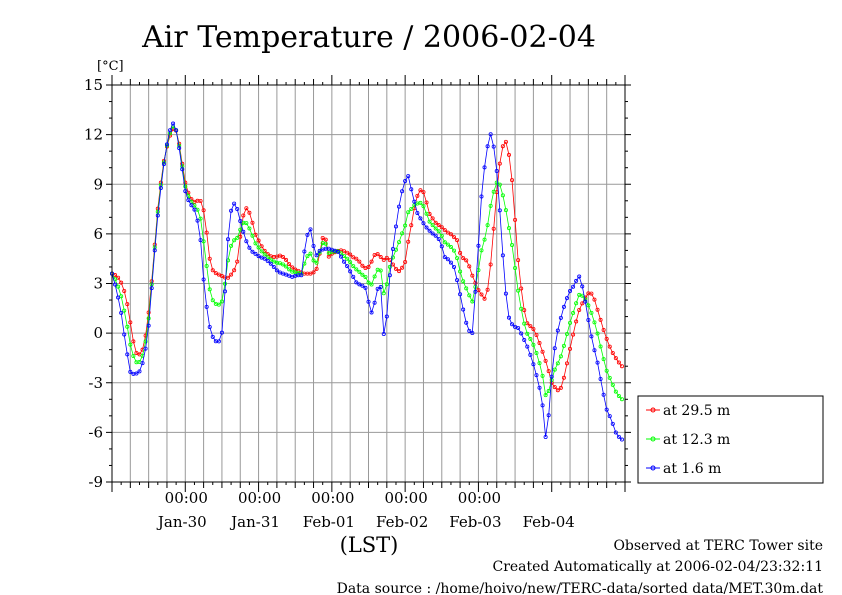 The width and height of the screenshot is (842, 595). What do you see at coordinates (98, 234) in the screenshot?
I see `y-tick-label: 6` at bounding box center [98, 234].